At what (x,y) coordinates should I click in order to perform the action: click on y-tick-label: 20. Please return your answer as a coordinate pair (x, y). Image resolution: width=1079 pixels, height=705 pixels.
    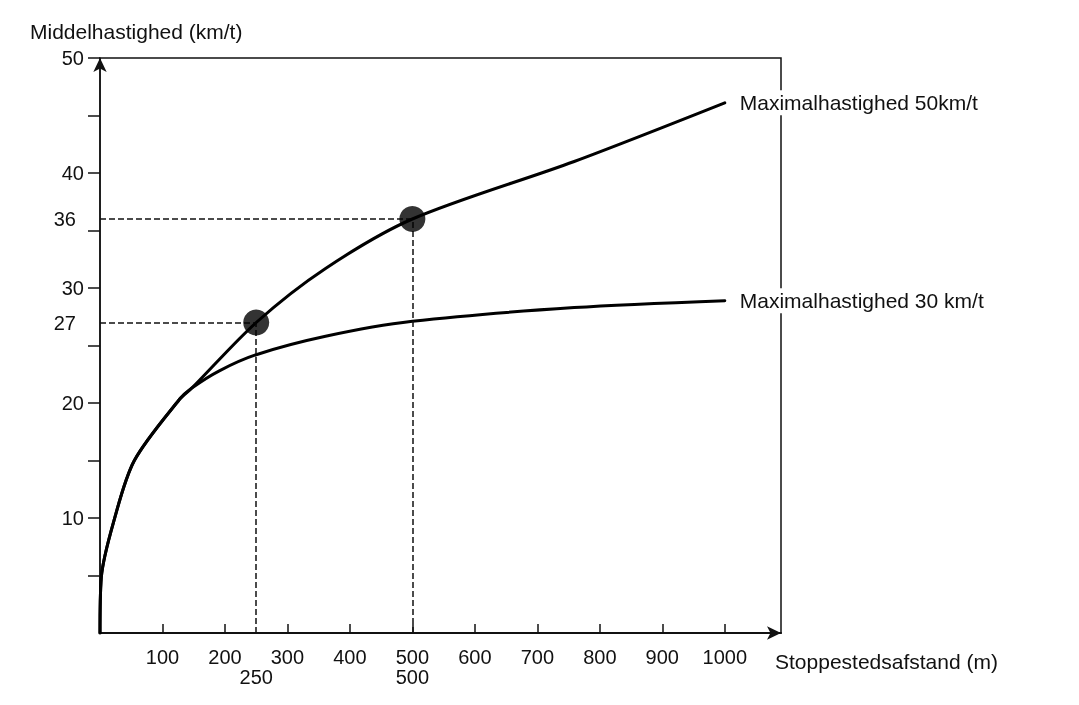
    Looking at the image, I should click on (72, 403).